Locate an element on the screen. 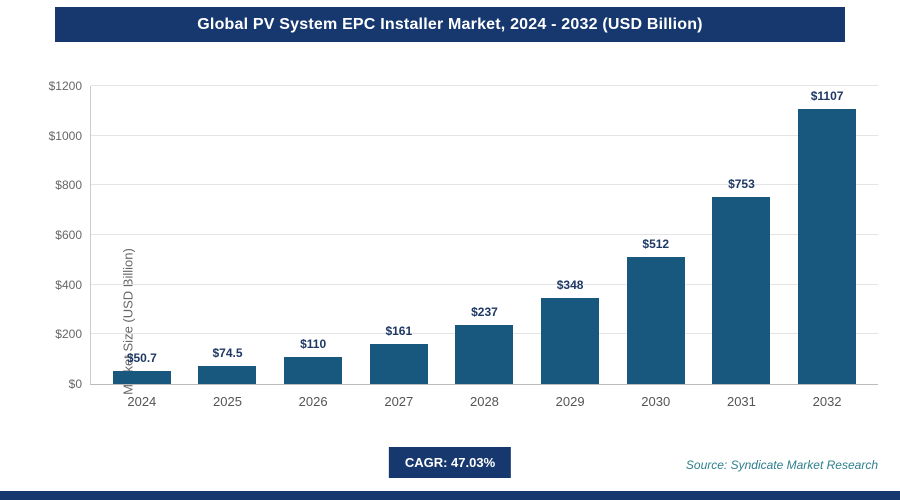 This screenshot has width=900, height=500. bar-value-label: $237 is located at coordinates (484, 312).